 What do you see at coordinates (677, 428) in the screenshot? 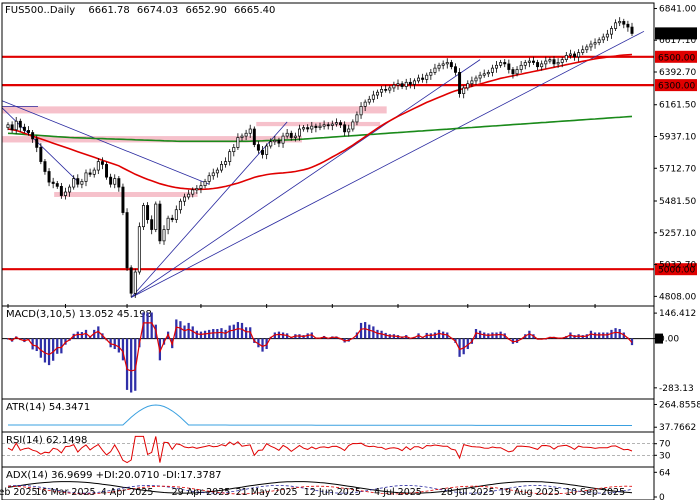
I see `atr-tick-label-1: 37.7662` at bounding box center [677, 428].